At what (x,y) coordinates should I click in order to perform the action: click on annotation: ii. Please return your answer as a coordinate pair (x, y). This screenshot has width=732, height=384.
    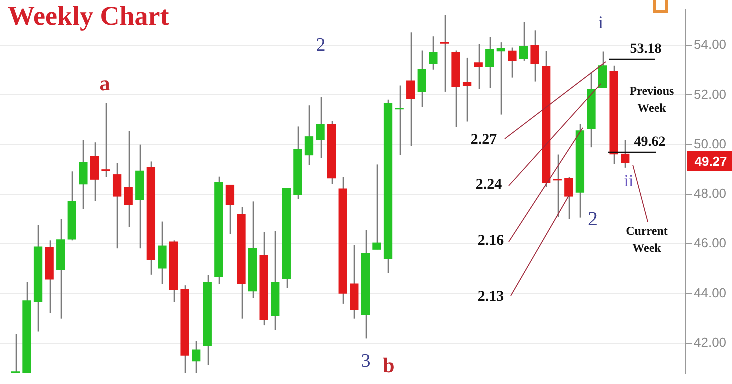
    Looking at the image, I should click on (629, 180).